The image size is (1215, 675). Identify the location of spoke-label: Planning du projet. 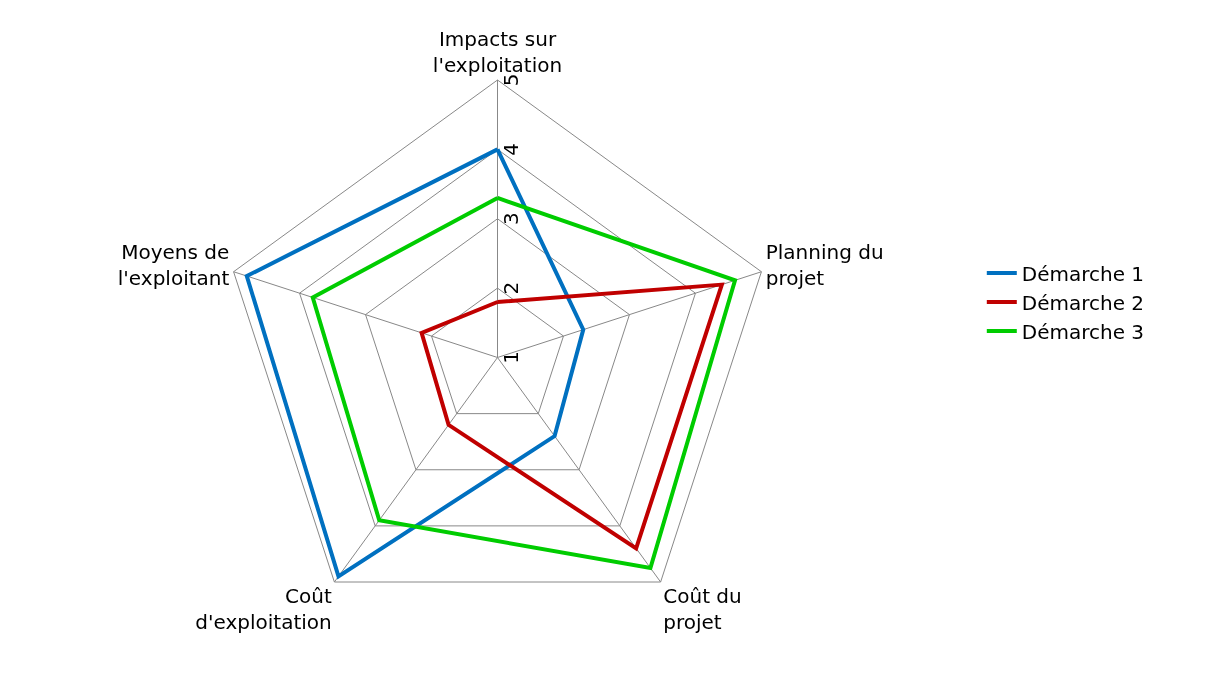
(824, 264).